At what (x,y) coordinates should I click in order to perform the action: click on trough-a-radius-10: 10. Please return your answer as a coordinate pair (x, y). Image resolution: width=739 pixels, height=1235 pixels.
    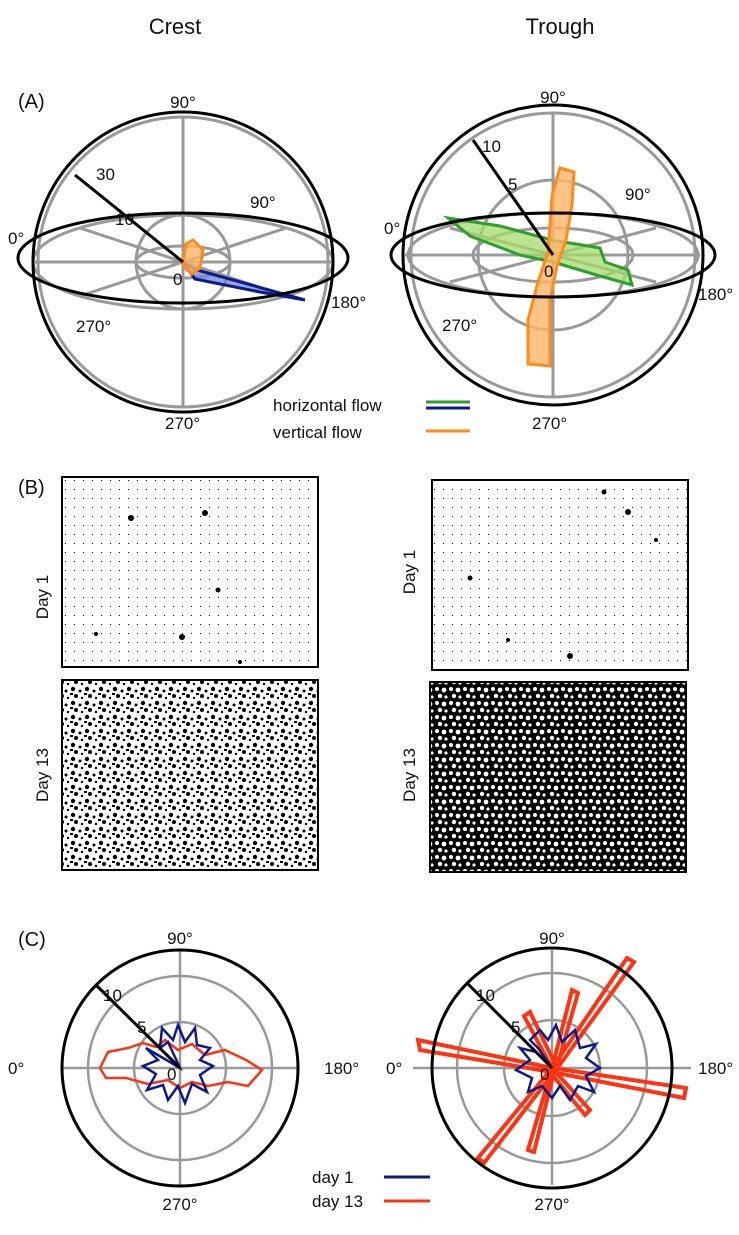
    Looking at the image, I should click on (491, 146).